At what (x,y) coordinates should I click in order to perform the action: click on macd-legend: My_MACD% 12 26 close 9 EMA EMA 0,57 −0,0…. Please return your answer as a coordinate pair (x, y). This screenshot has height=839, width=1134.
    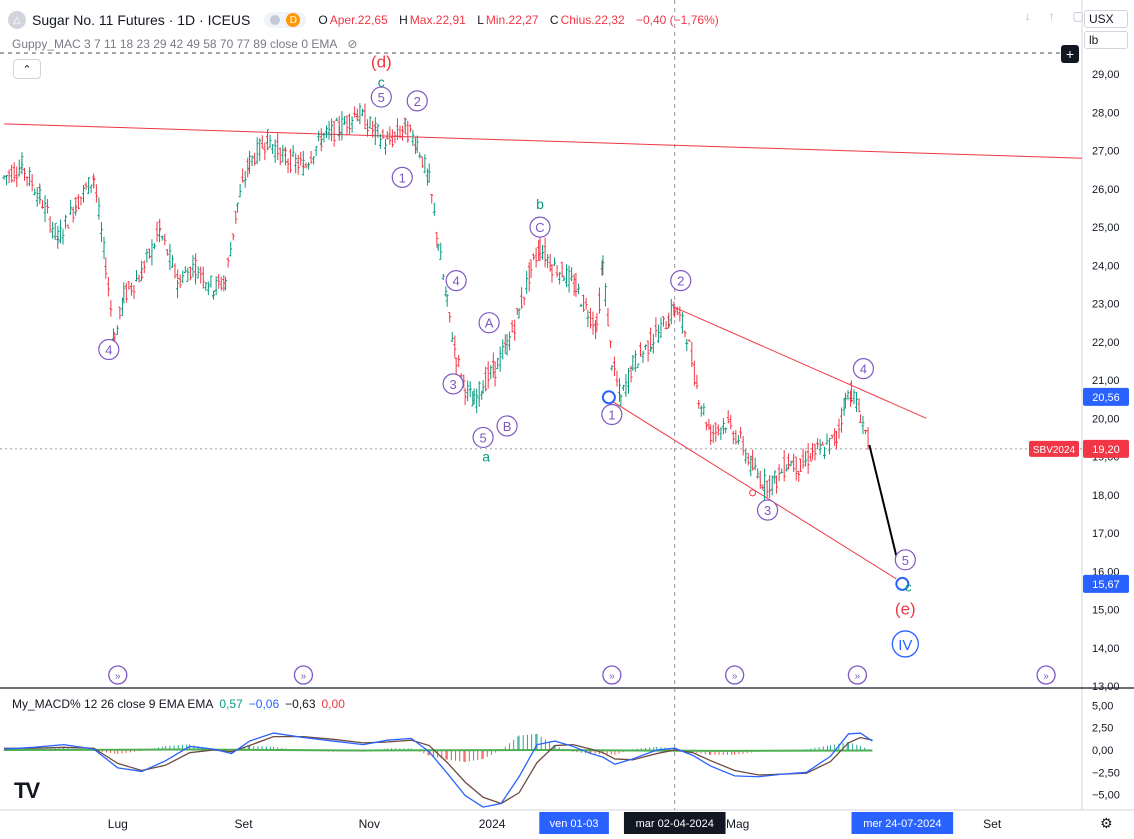
    Looking at the image, I should click on (178, 704).